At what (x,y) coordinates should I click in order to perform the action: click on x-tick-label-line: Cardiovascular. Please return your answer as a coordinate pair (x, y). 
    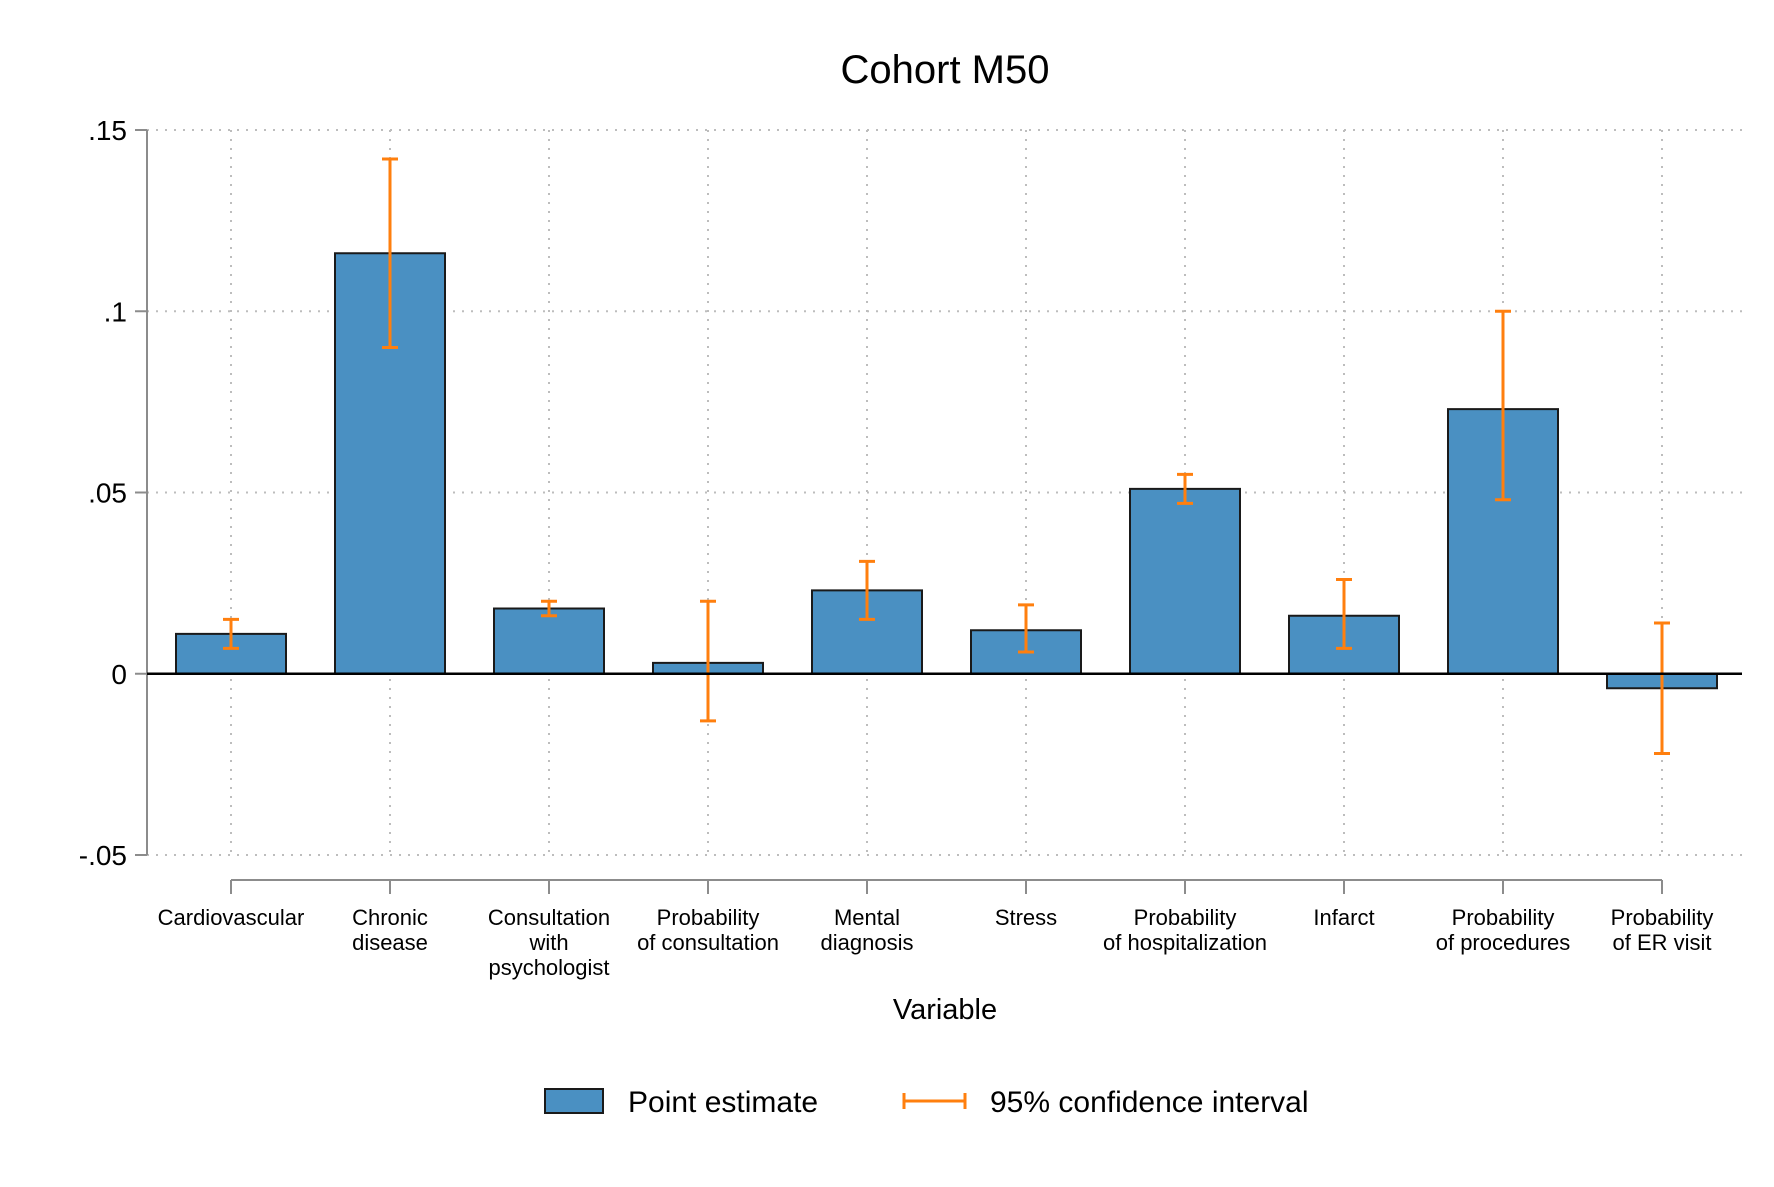
    Looking at the image, I should click on (231, 917).